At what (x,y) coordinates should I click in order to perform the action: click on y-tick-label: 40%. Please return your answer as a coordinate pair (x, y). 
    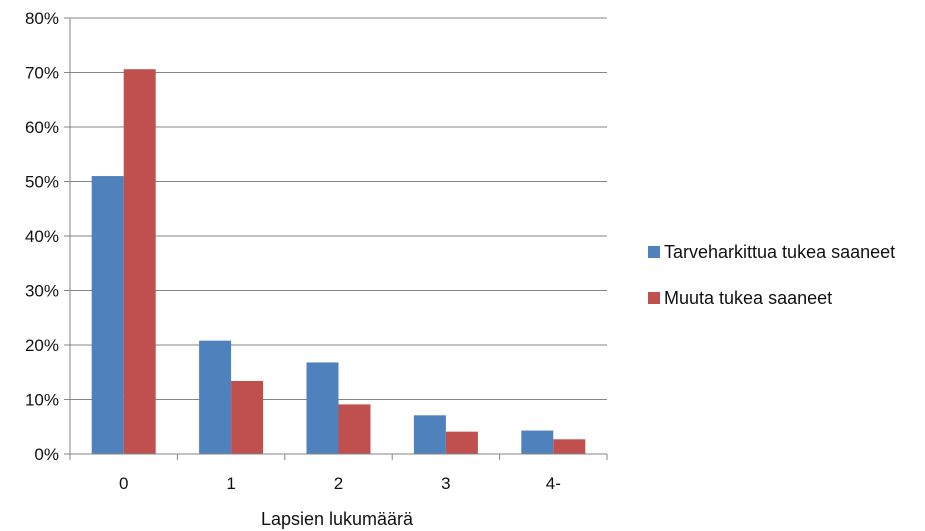
    Looking at the image, I should click on (42, 236).